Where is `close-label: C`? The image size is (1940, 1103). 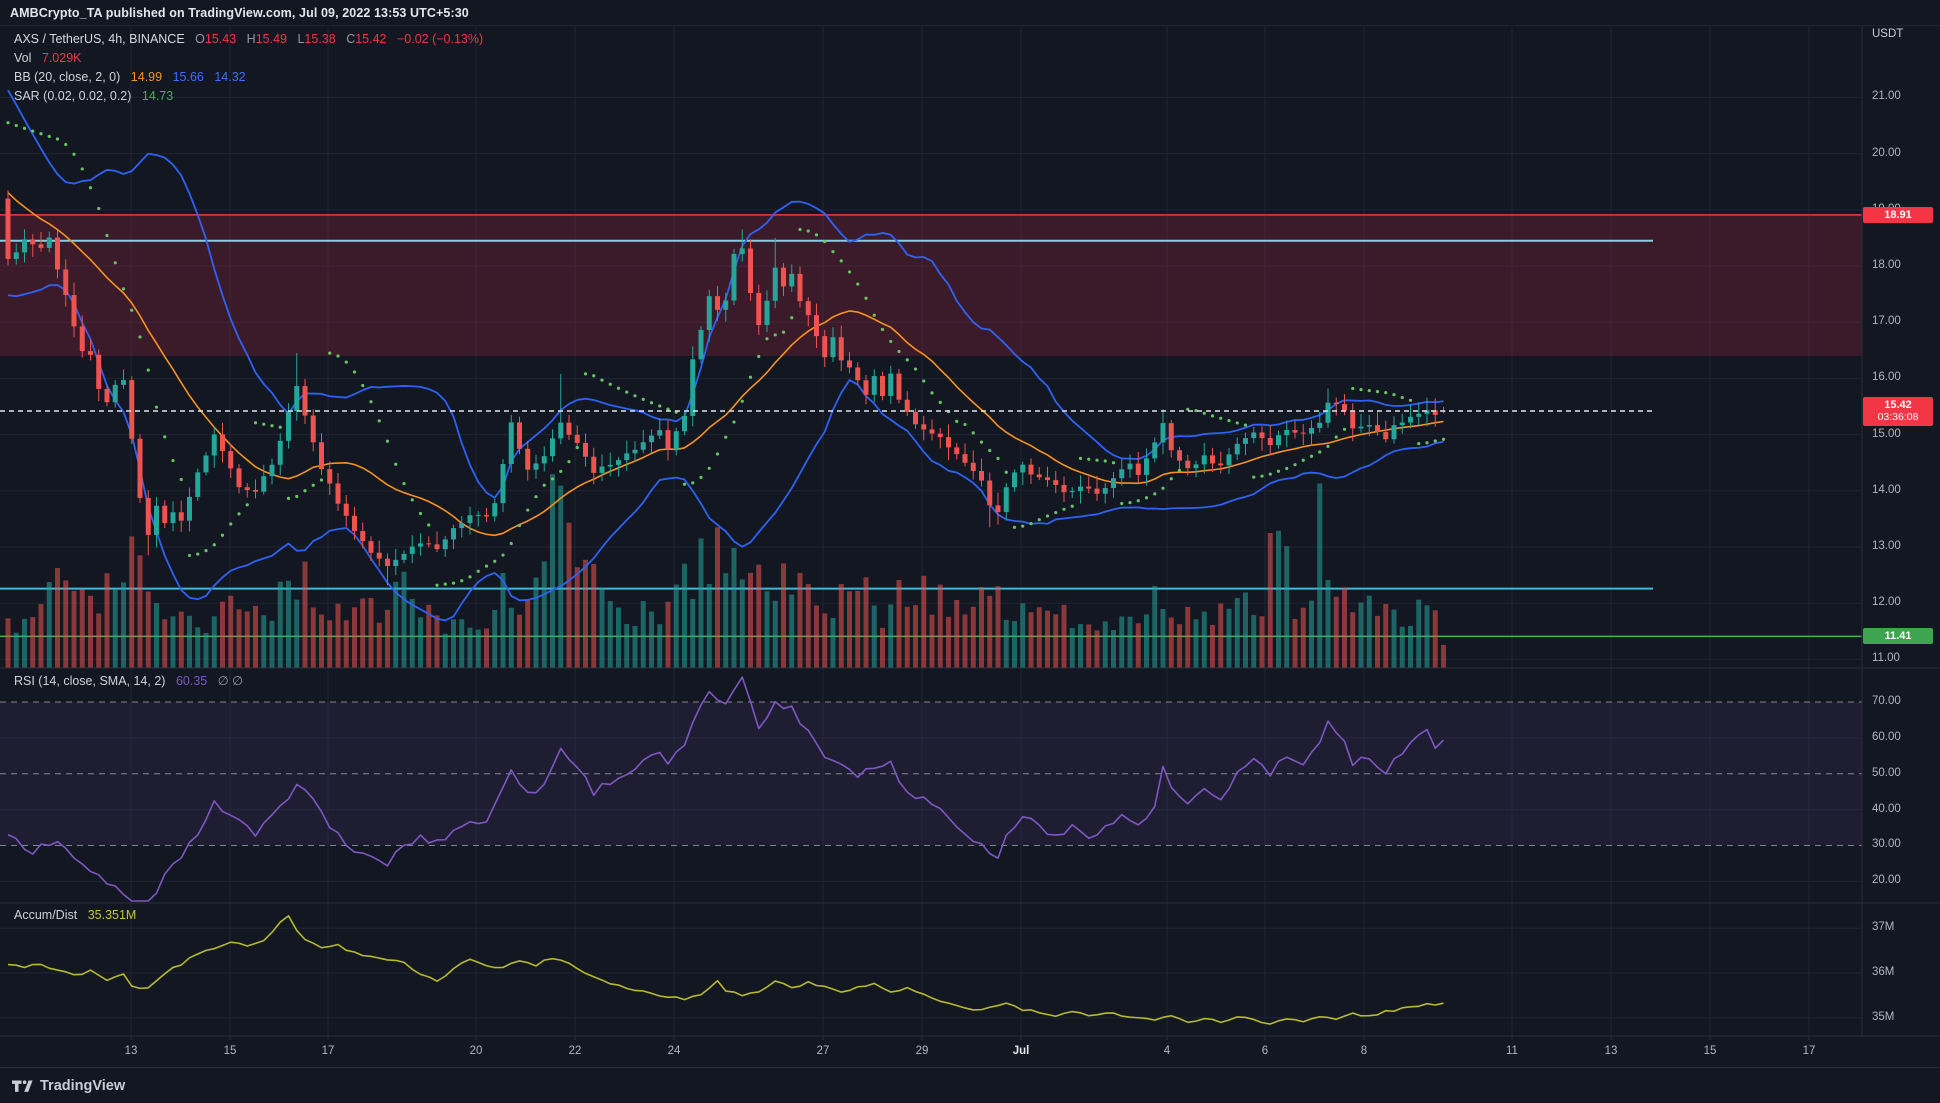 close-label: C is located at coordinates (351, 39).